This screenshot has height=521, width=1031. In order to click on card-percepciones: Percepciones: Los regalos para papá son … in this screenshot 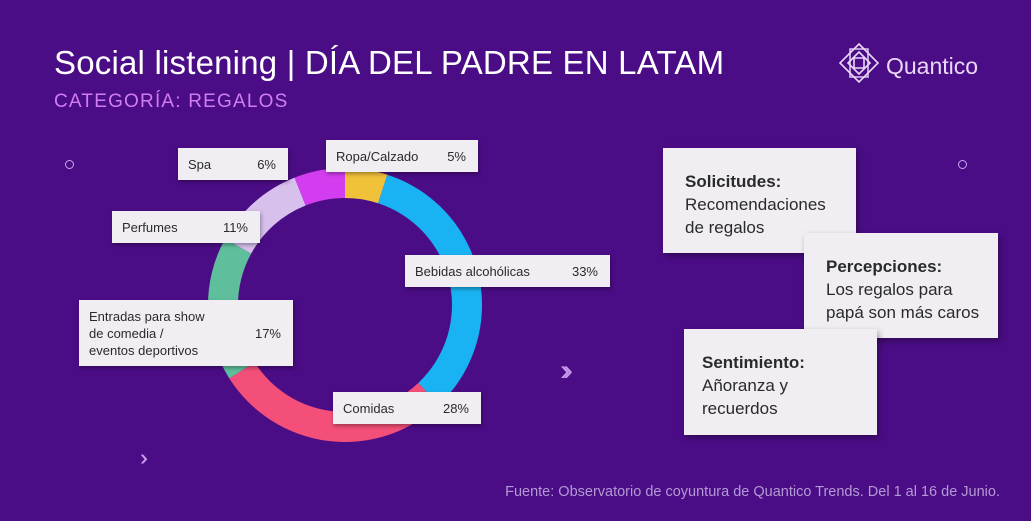, I will do `click(901, 285)`.